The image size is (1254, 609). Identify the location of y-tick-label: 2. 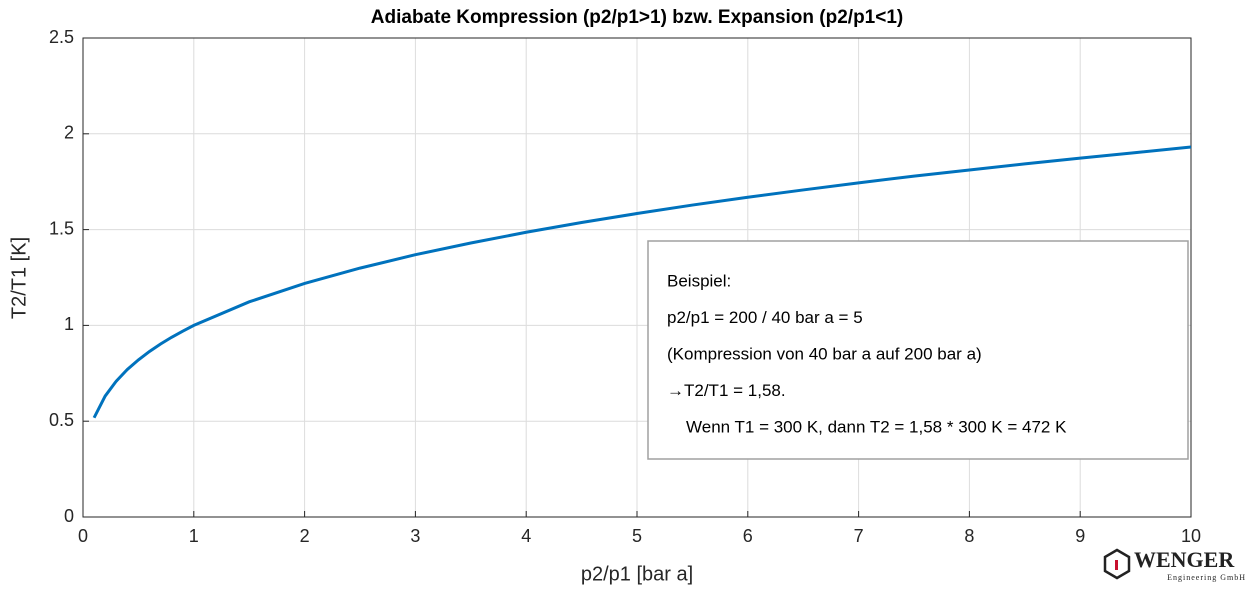
(69, 133).